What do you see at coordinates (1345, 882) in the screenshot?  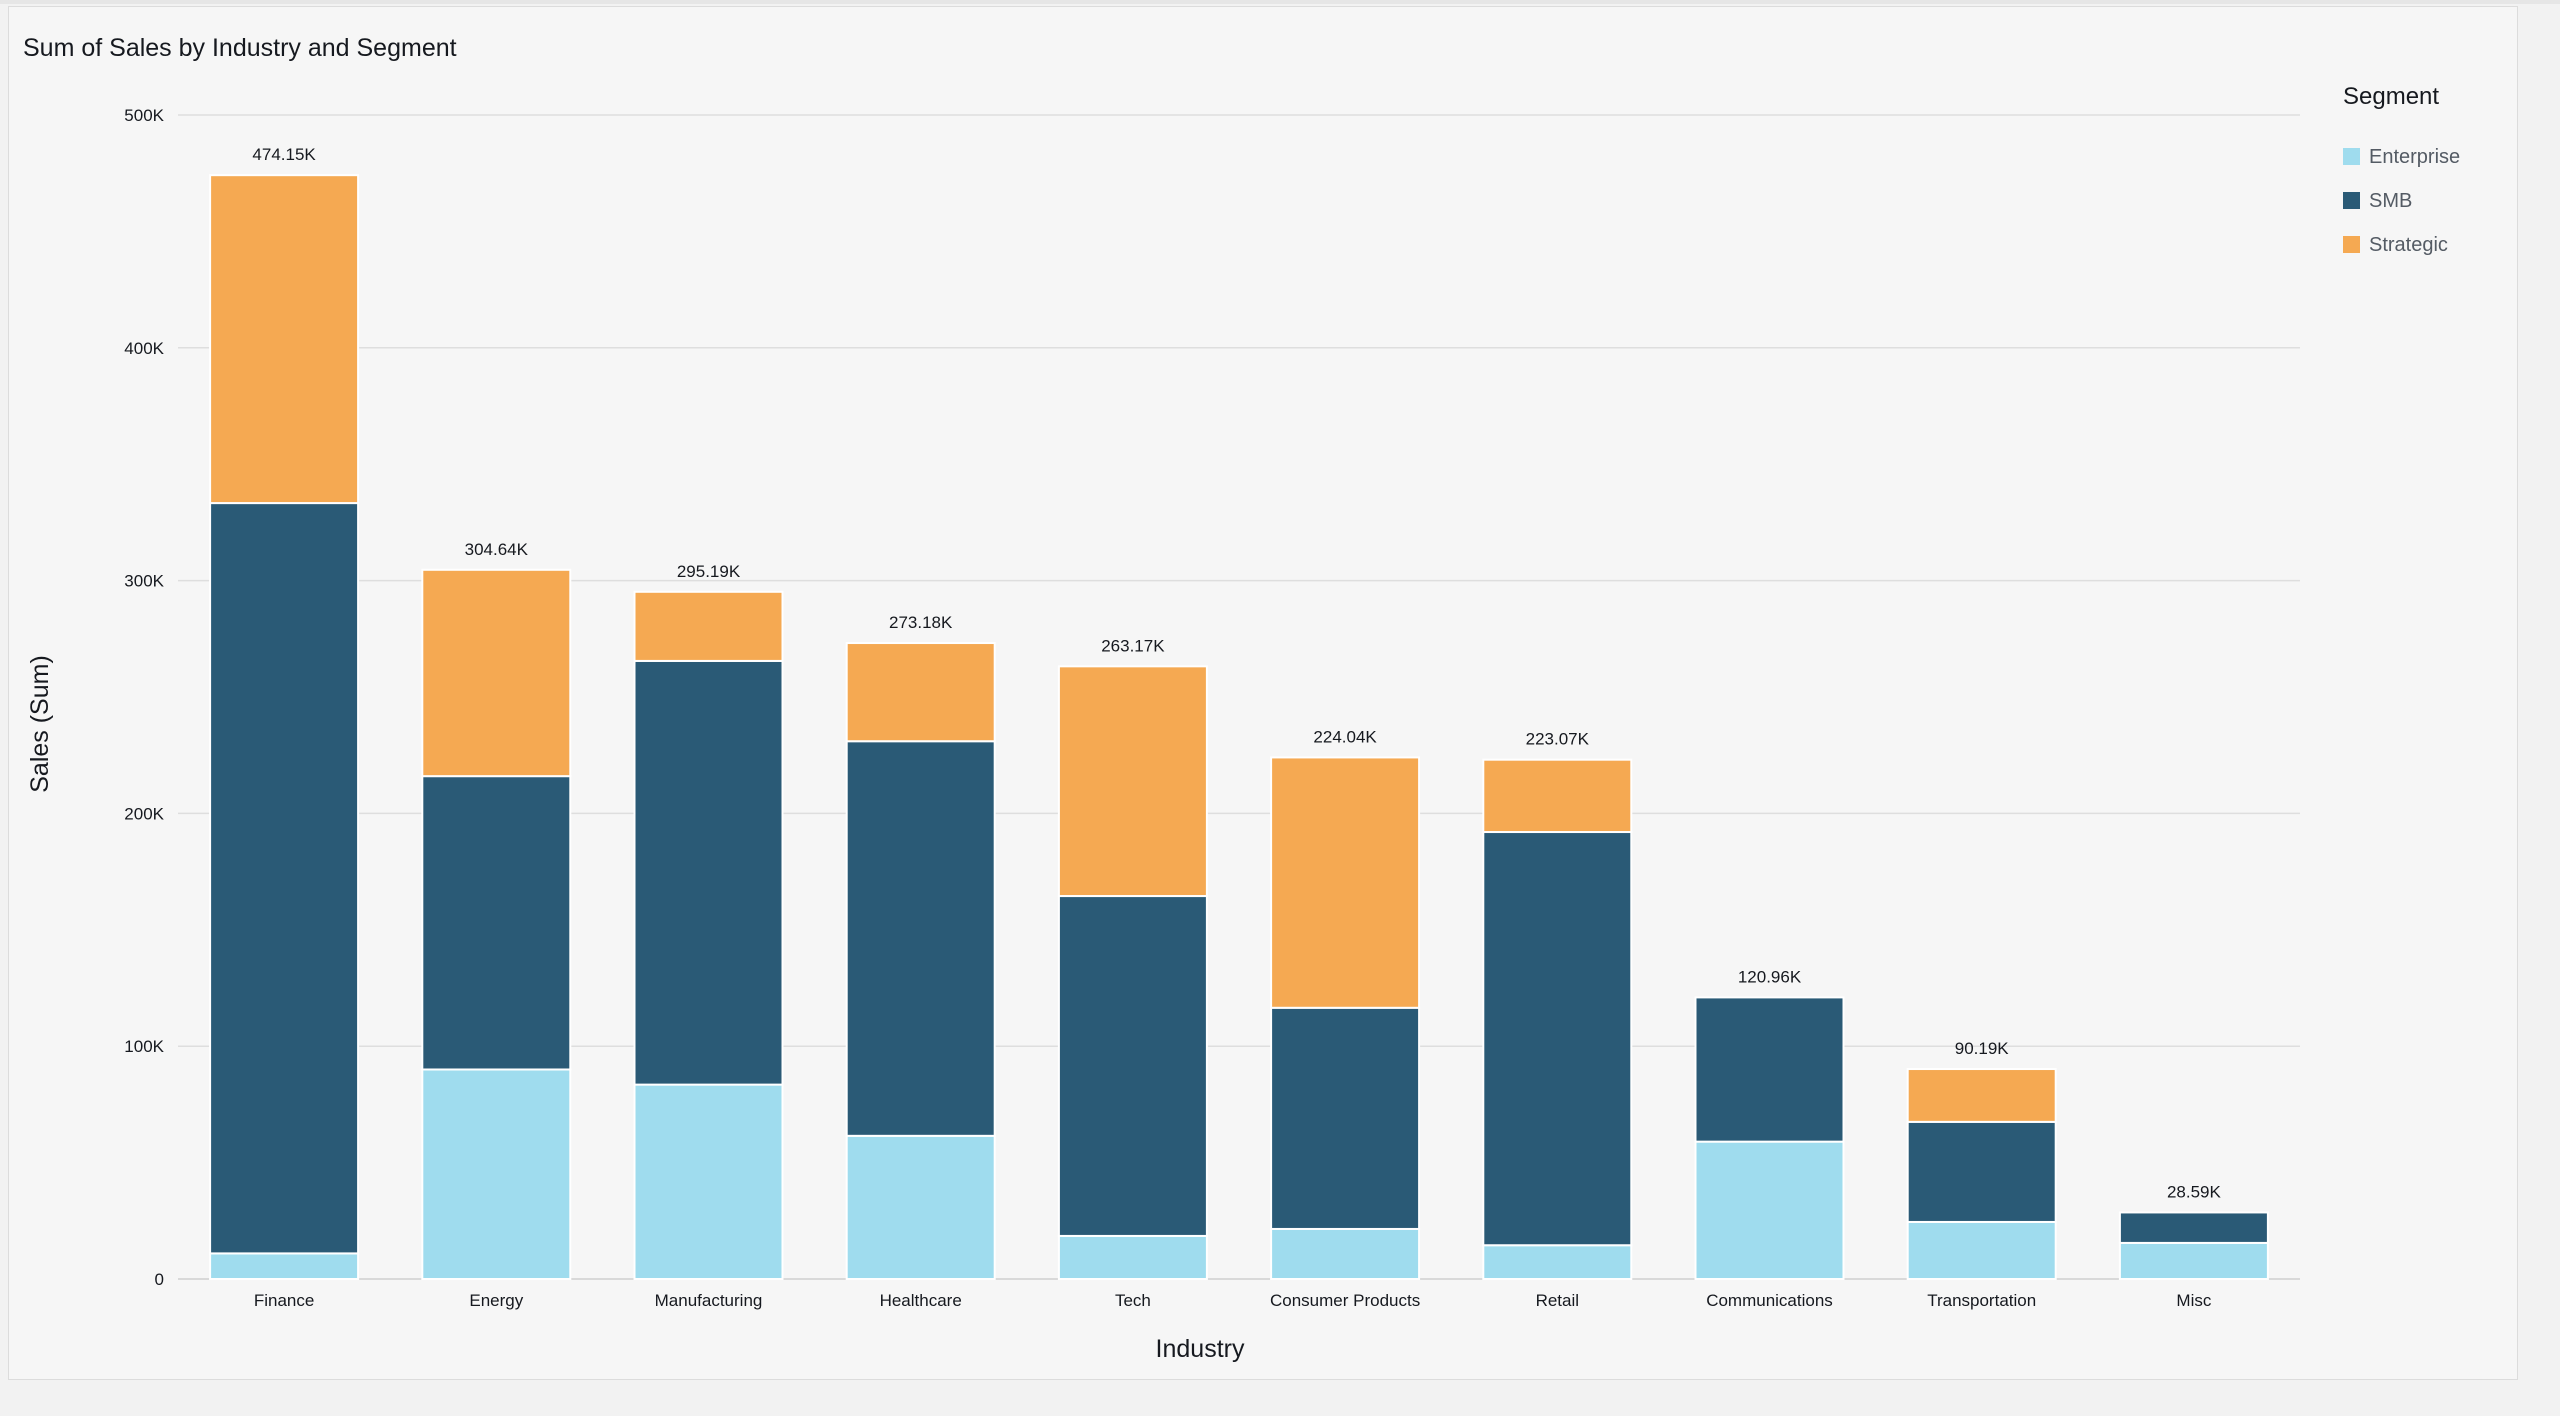 I see `bar-strategic-consumer-products` at bounding box center [1345, 882].